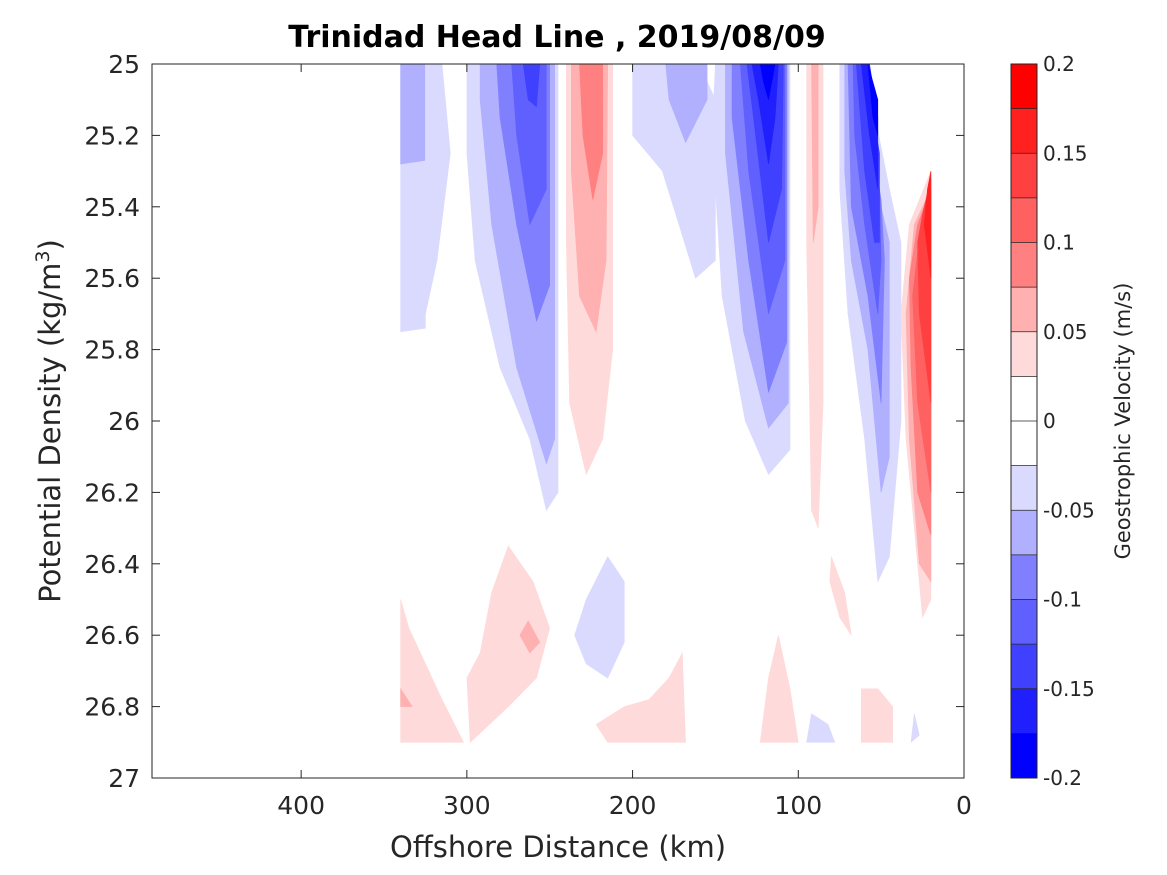  I want to click on y-tick-label-3: 25.6, so click(112, 278).